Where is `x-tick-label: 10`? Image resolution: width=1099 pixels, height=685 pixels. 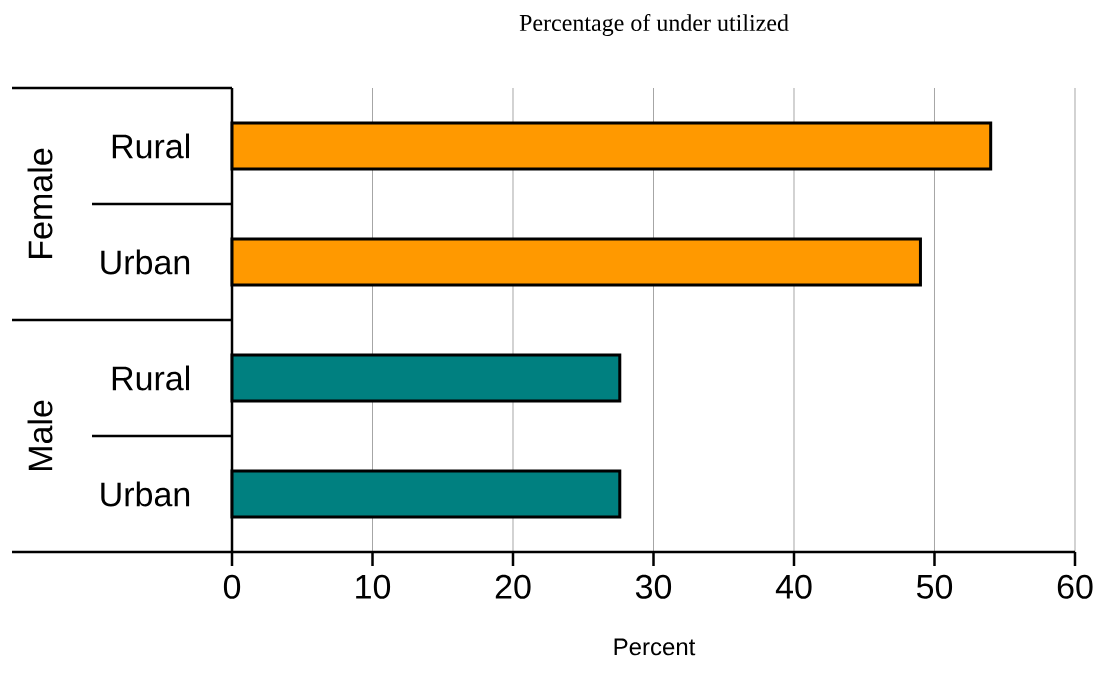 x-tick-label: 10 is located at coordinates (373, 586).